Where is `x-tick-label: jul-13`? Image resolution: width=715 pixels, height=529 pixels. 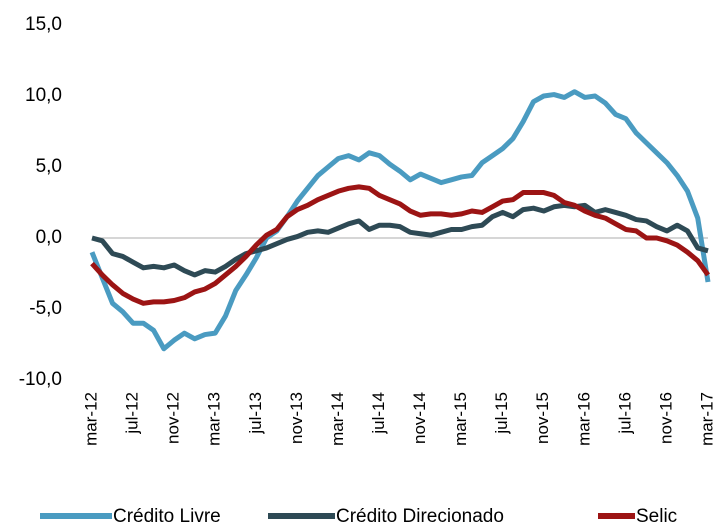 x-tick-label: jul-13 is located at coordinates (255, 413).